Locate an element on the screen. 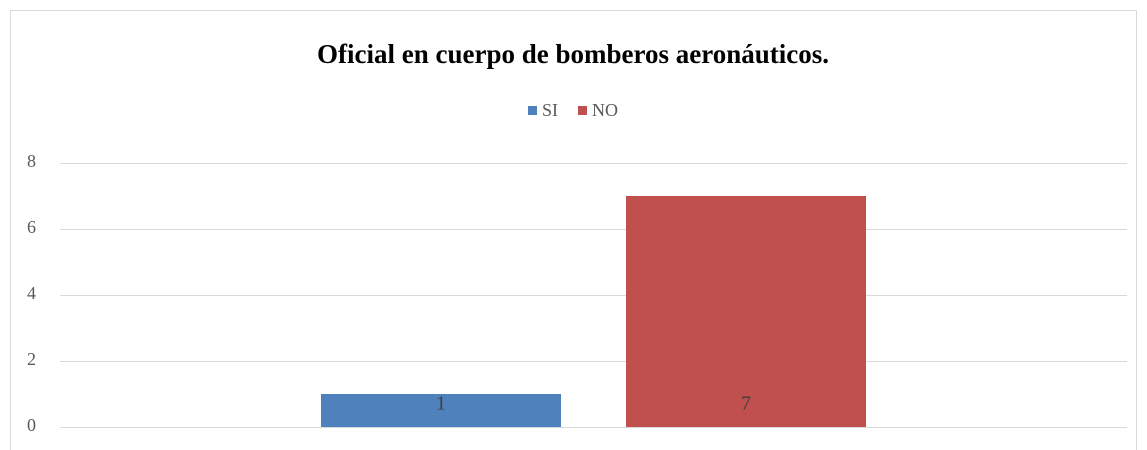 The height and width of the screenshot is (450, 1147). y-tick-label: 6 is located at coordinates (31, 227).